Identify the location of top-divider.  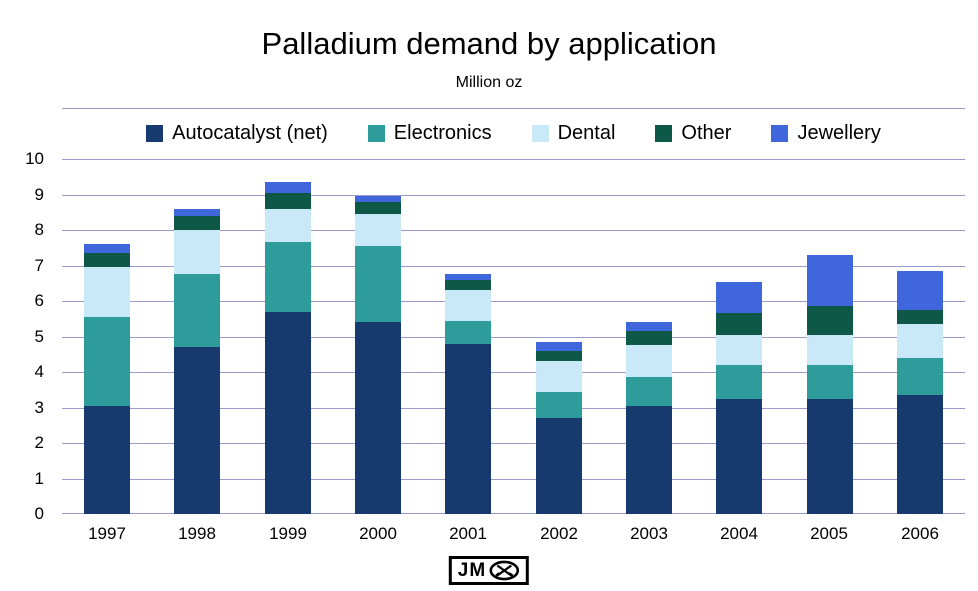
(513, 108).